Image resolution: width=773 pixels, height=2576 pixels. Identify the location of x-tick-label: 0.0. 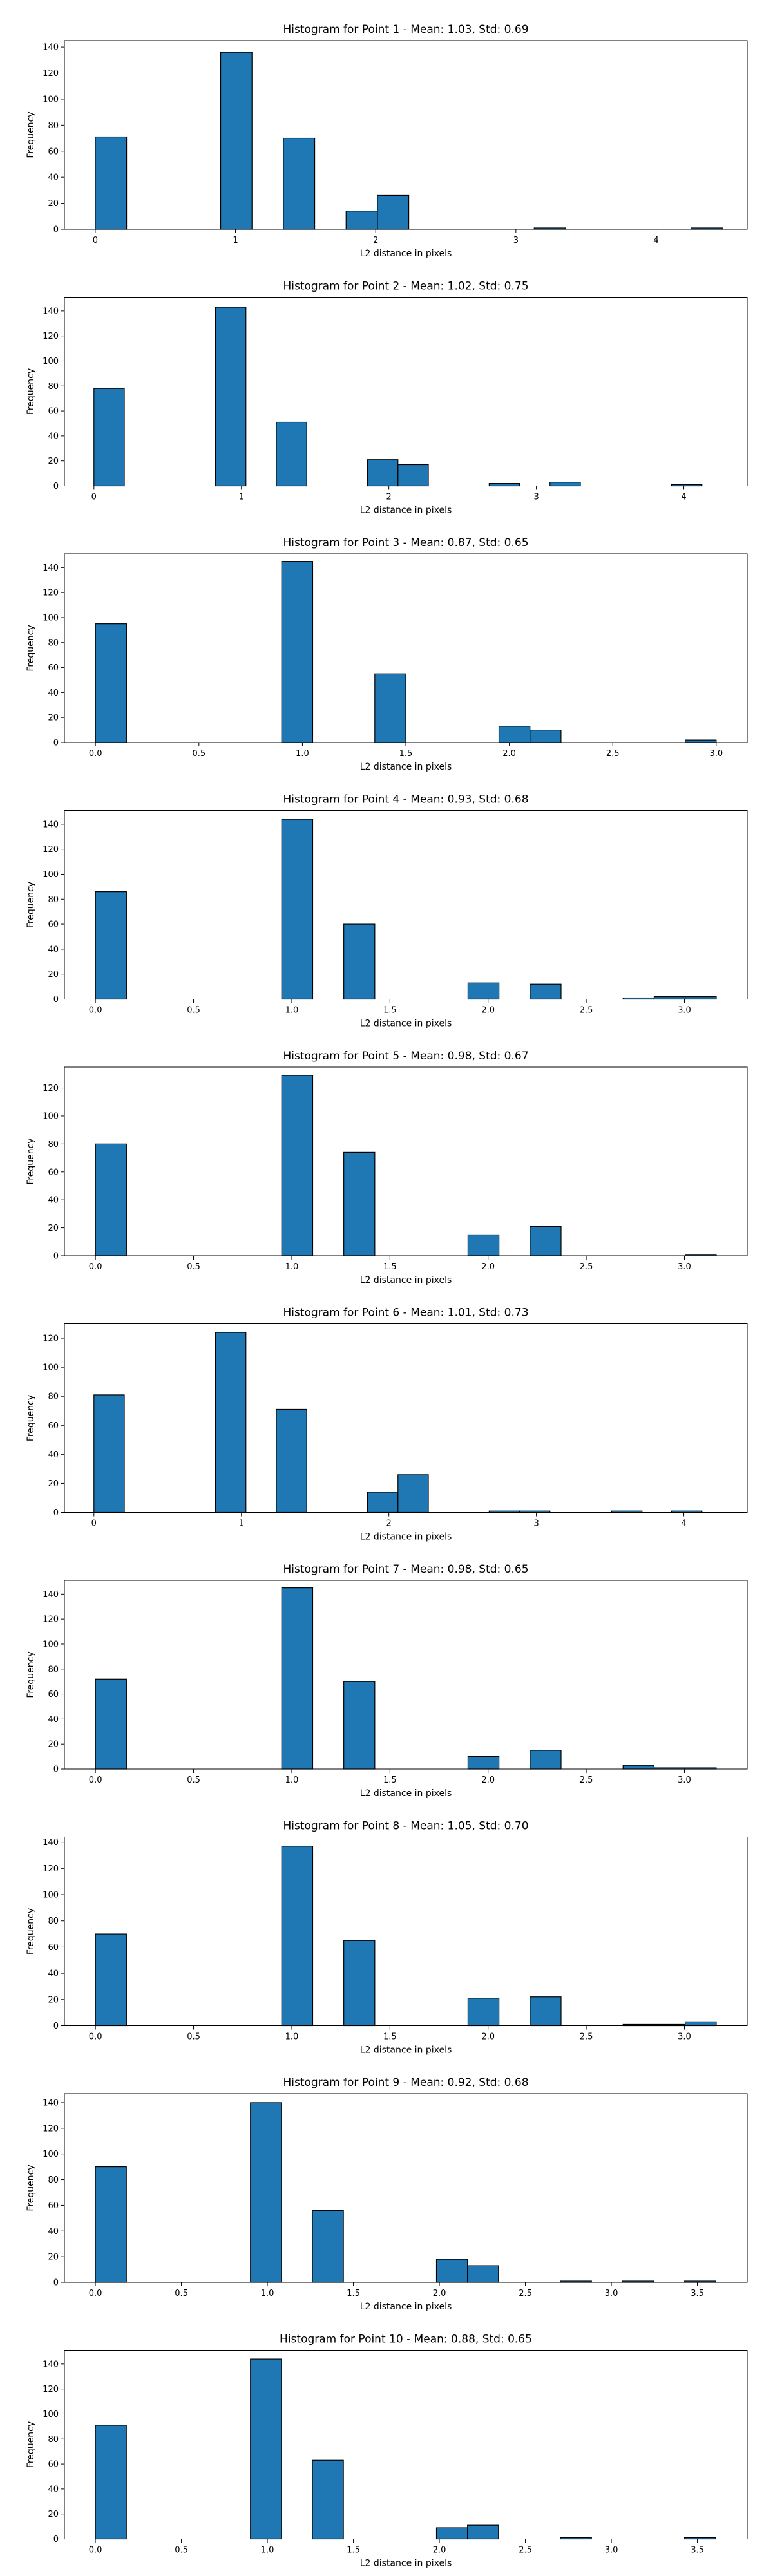
(95, 2037).